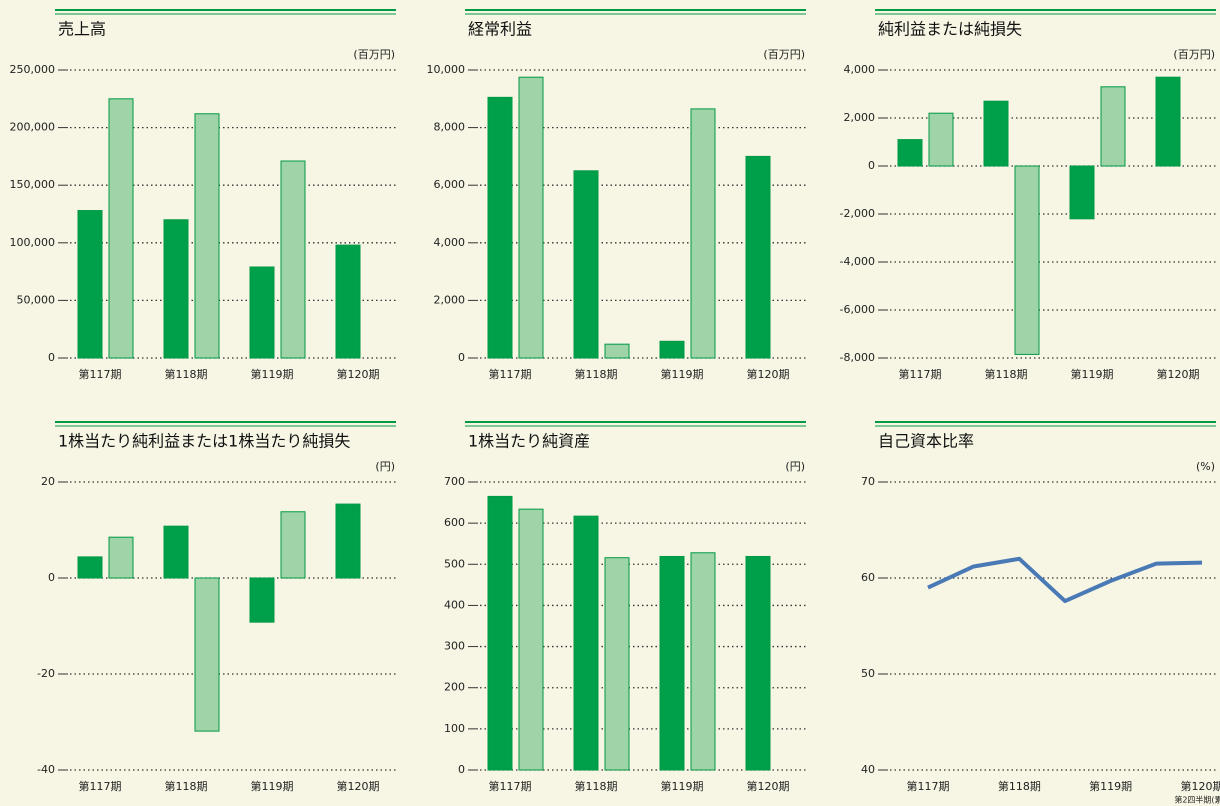  What do you see at coordinates (868, 577) in the screenshot?
I see `y-tick-label: 60` at bounding box center [868, 577].